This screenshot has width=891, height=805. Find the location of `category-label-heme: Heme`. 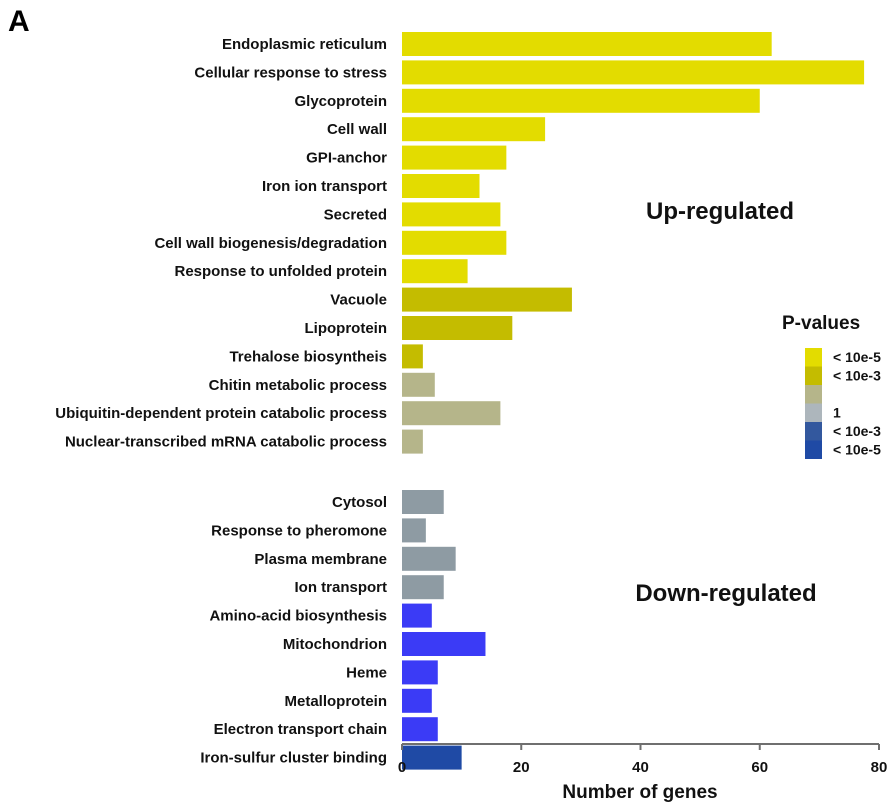

category-label-heme: Heme is located at coordinates (366, 672).